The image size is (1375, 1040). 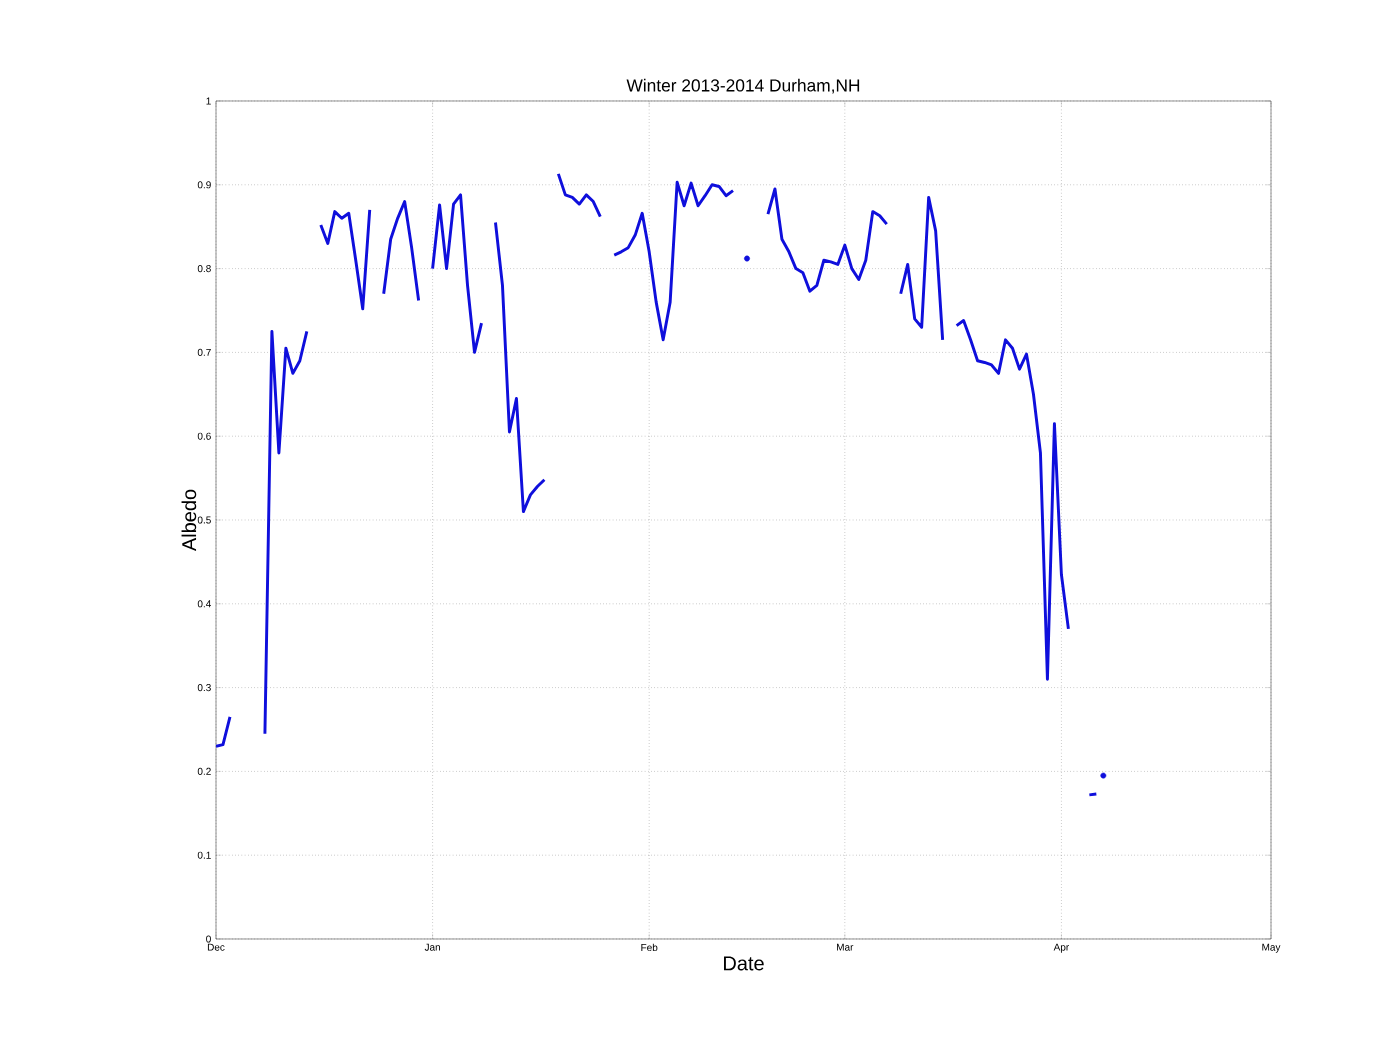 I want to click on x-tick-label: Jan, so click(x=432, y=947).